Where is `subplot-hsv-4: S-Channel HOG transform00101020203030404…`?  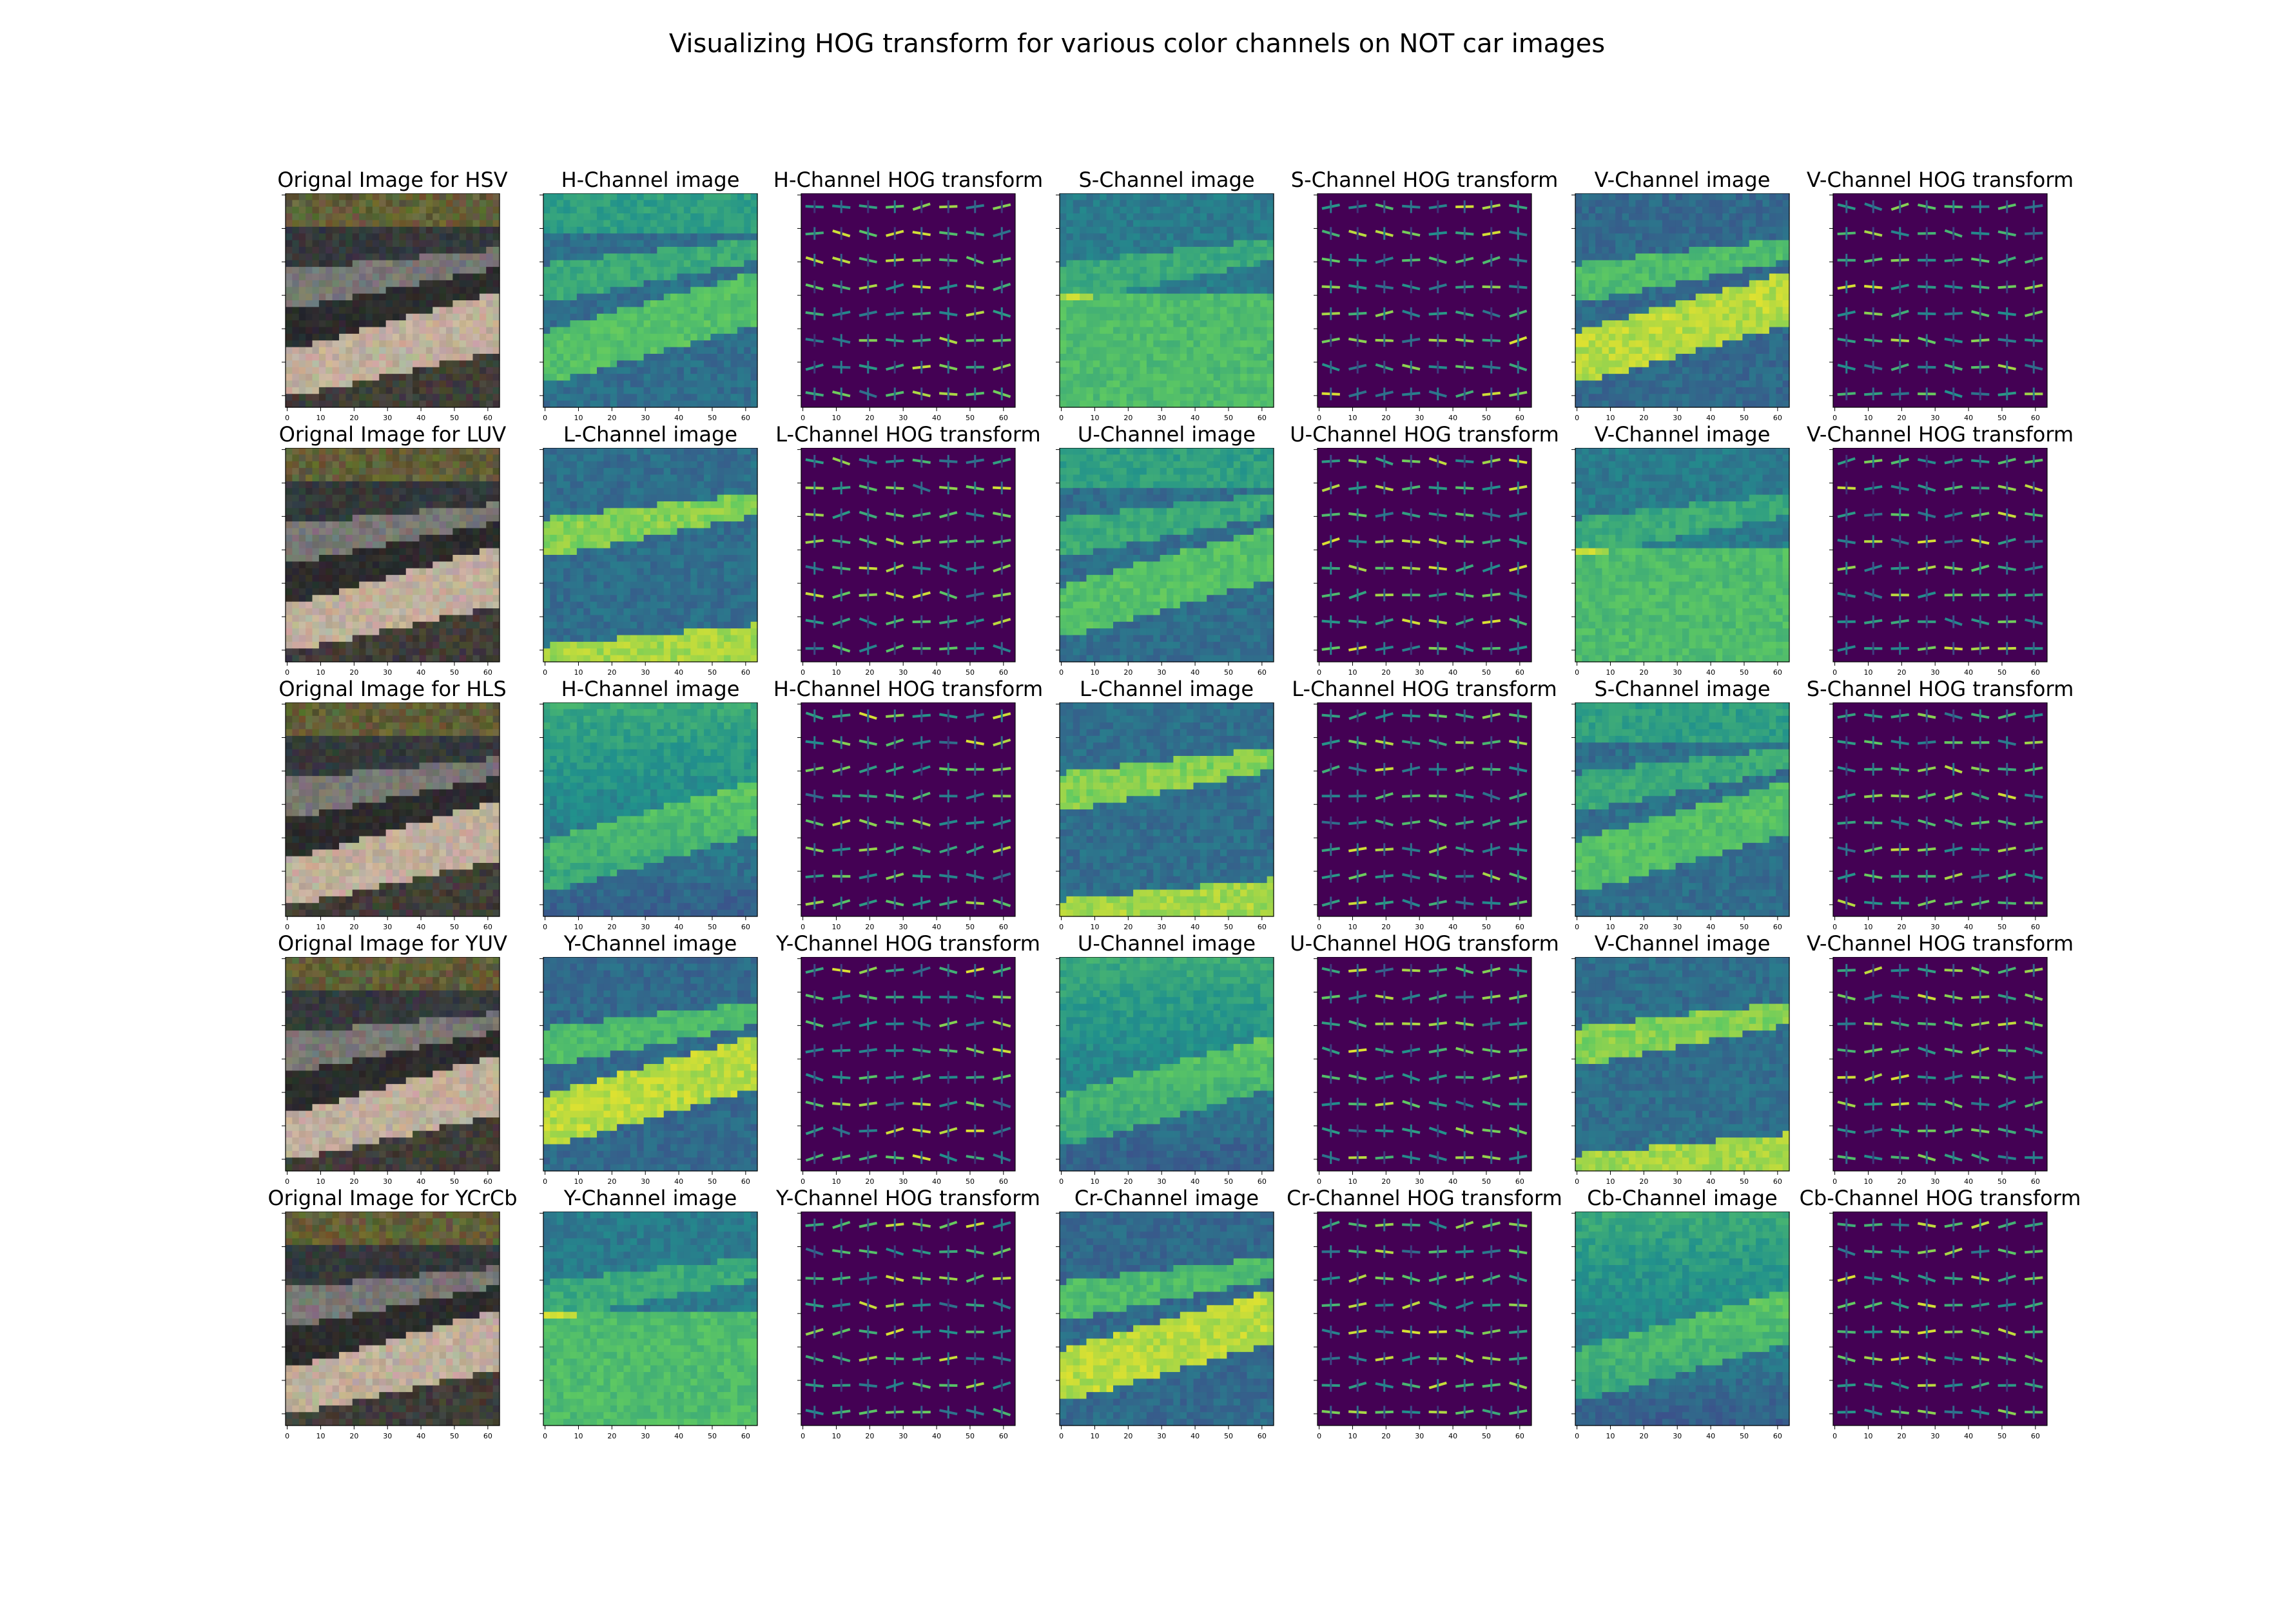
subplot-hsv-4: S-Channel HOG transform00101020203030404… is located at coordinates (1425, 297).